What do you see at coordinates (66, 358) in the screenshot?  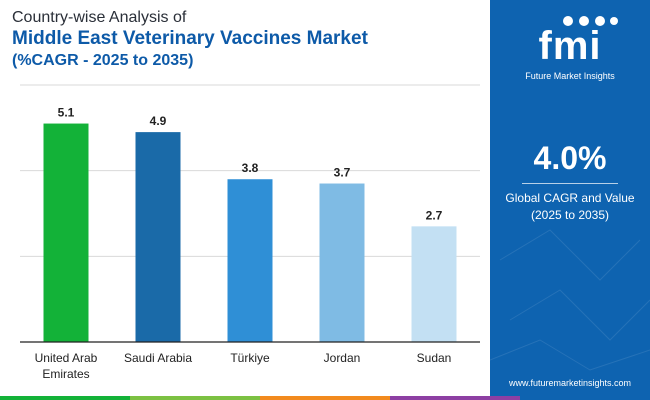 I see `x-tick-label: United Arab` at bounding box center [66, 358].